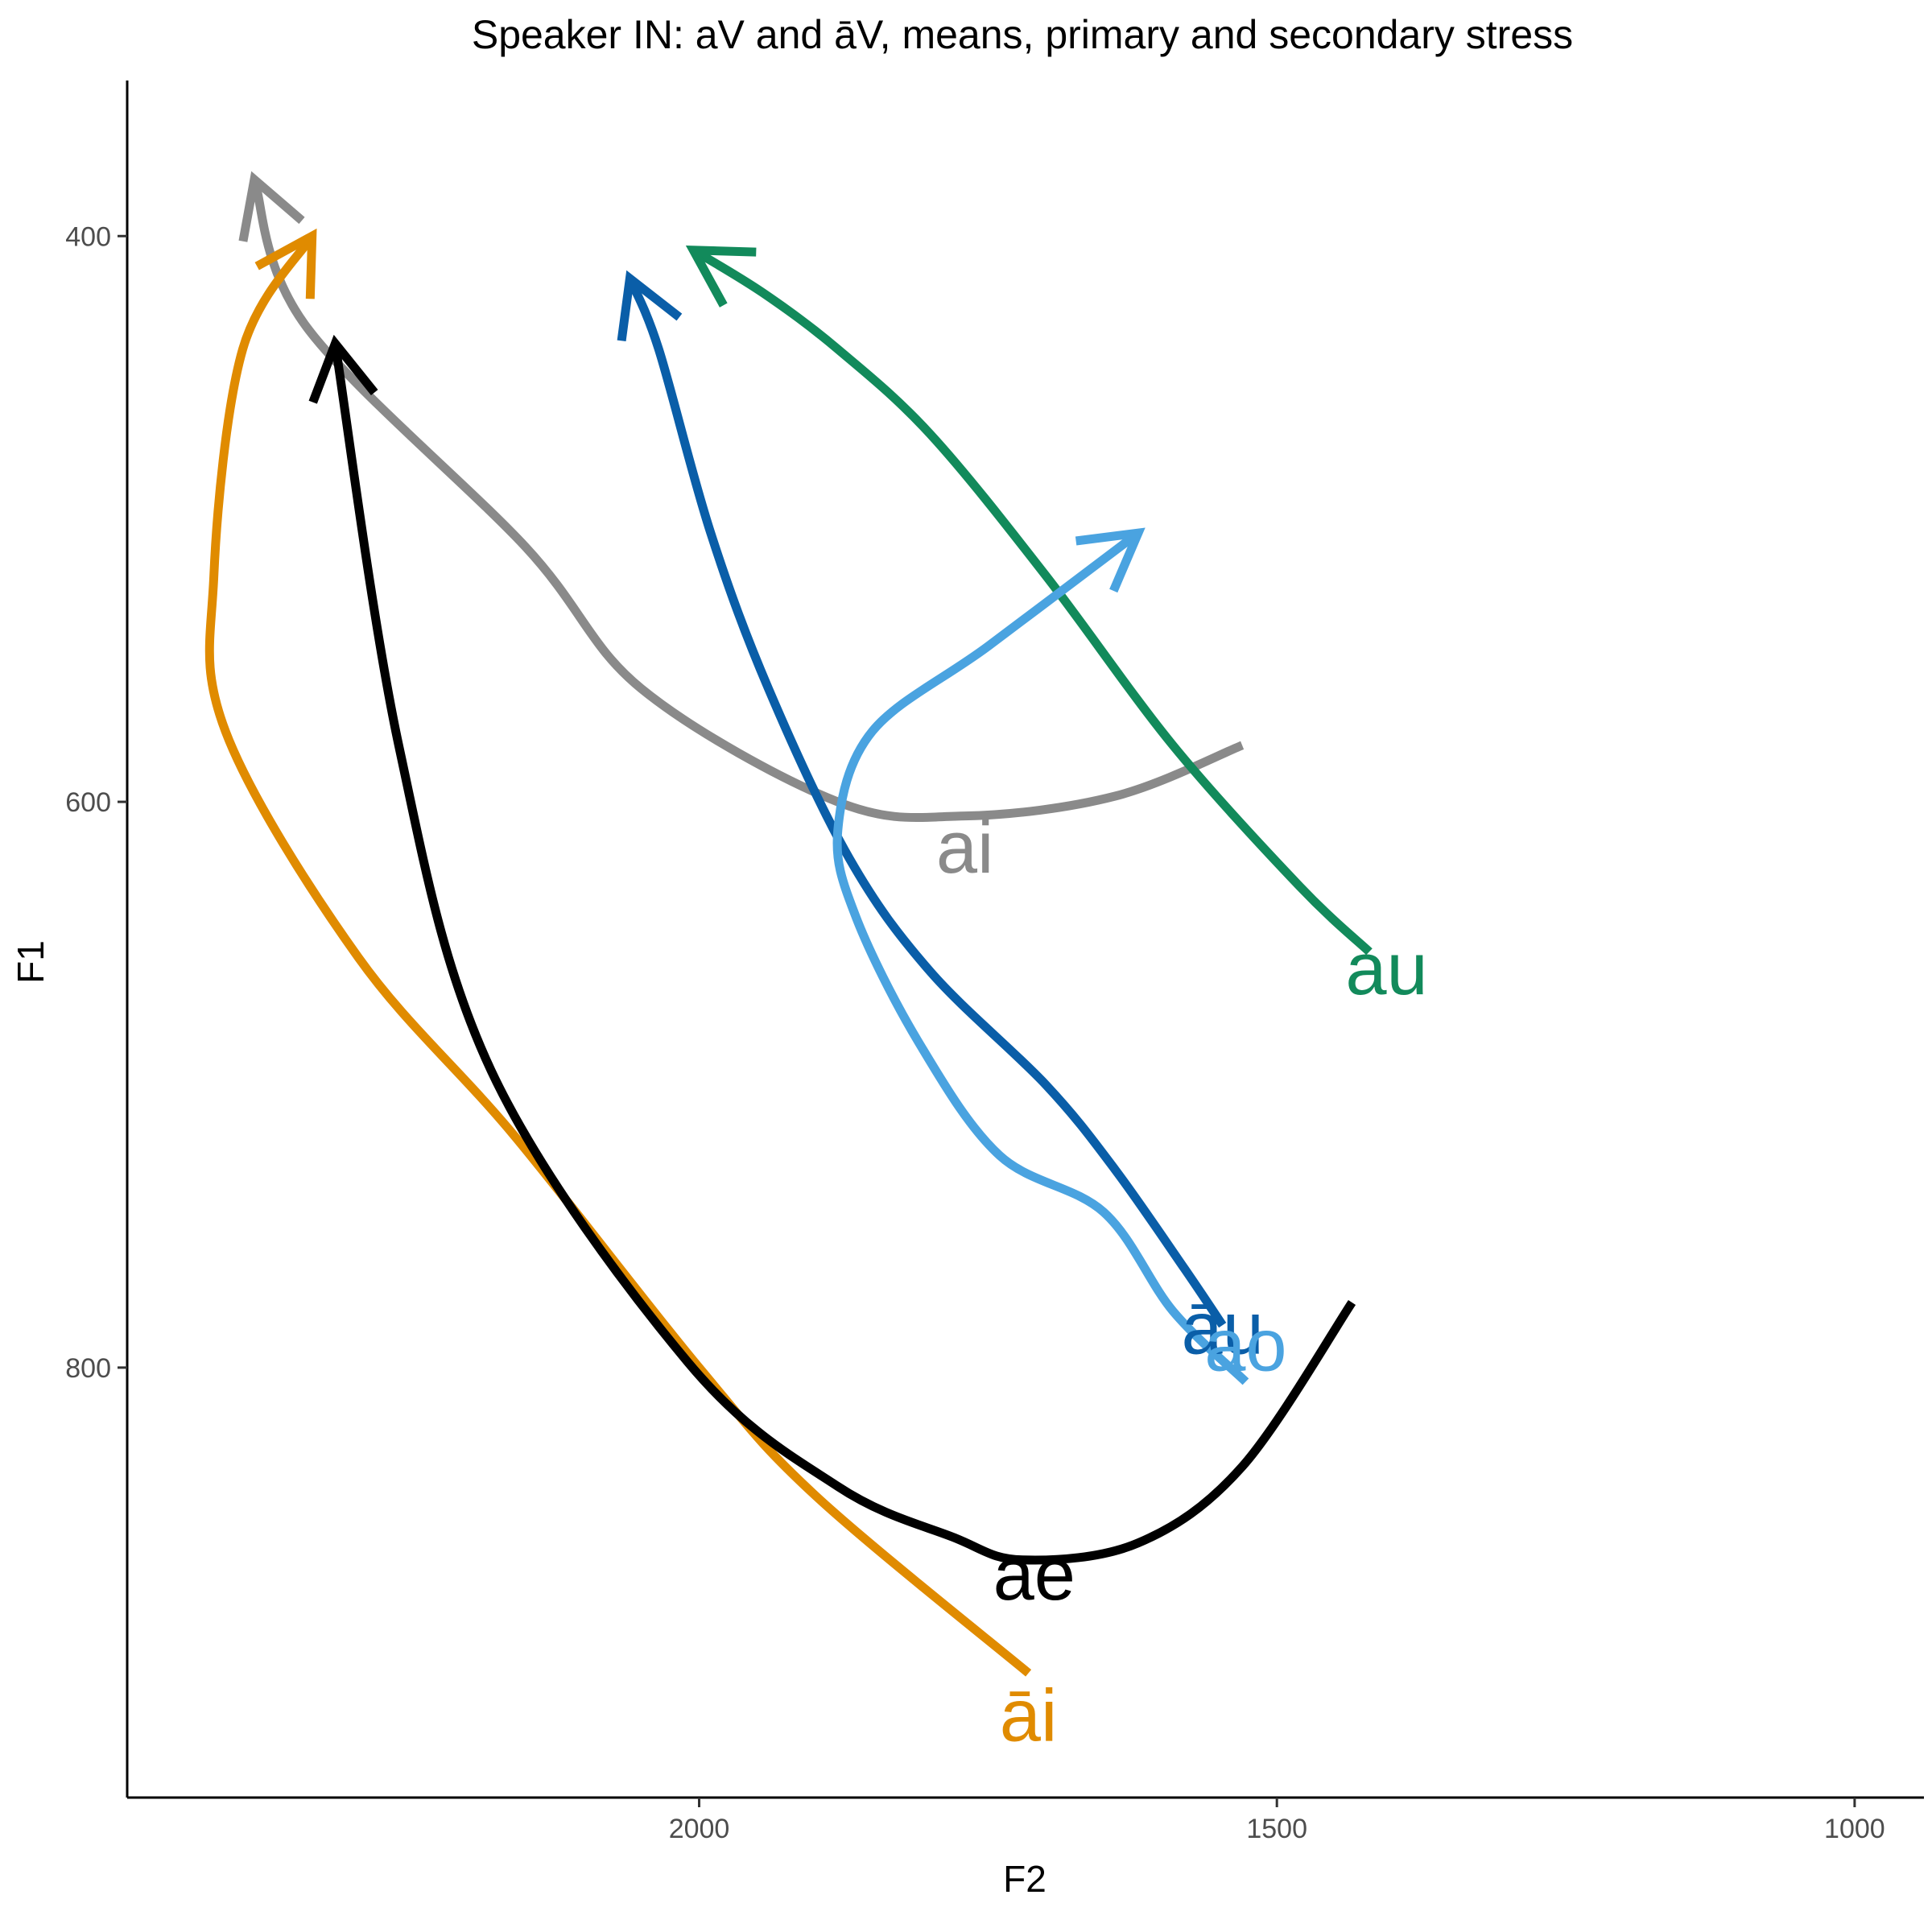  I want to click on x-axis-ticks: 2000 1500 1000, so click(1277, 1821).